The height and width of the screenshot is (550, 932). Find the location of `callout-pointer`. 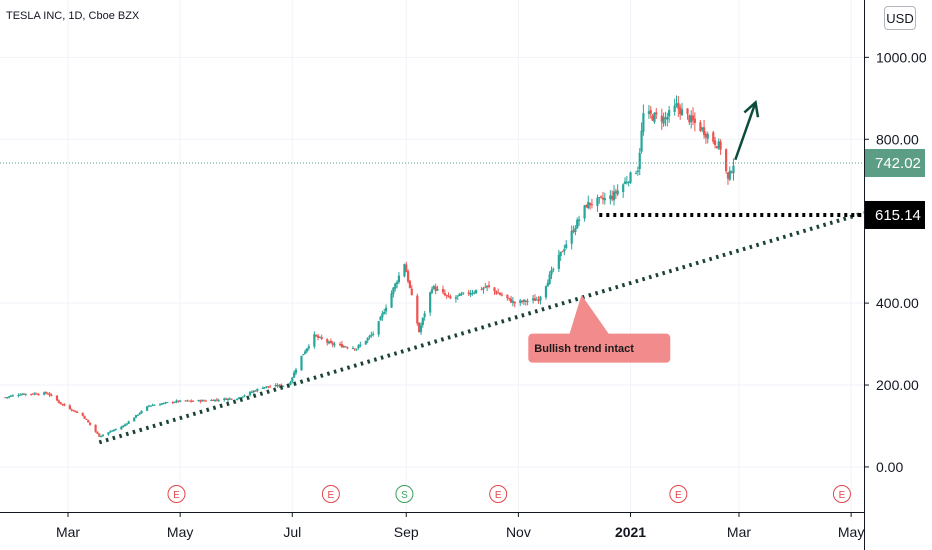

callout-pointer is located at coordinates (589, 314).